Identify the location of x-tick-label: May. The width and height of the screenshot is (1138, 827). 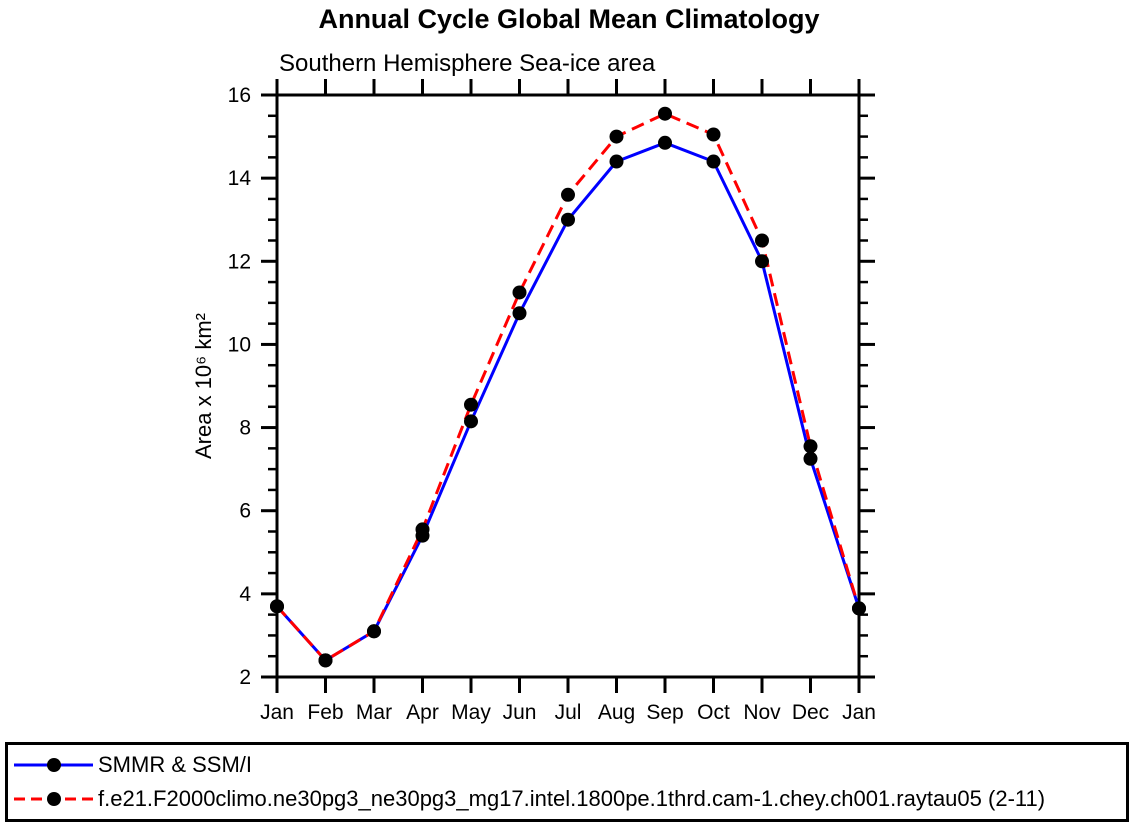
(471, 712).